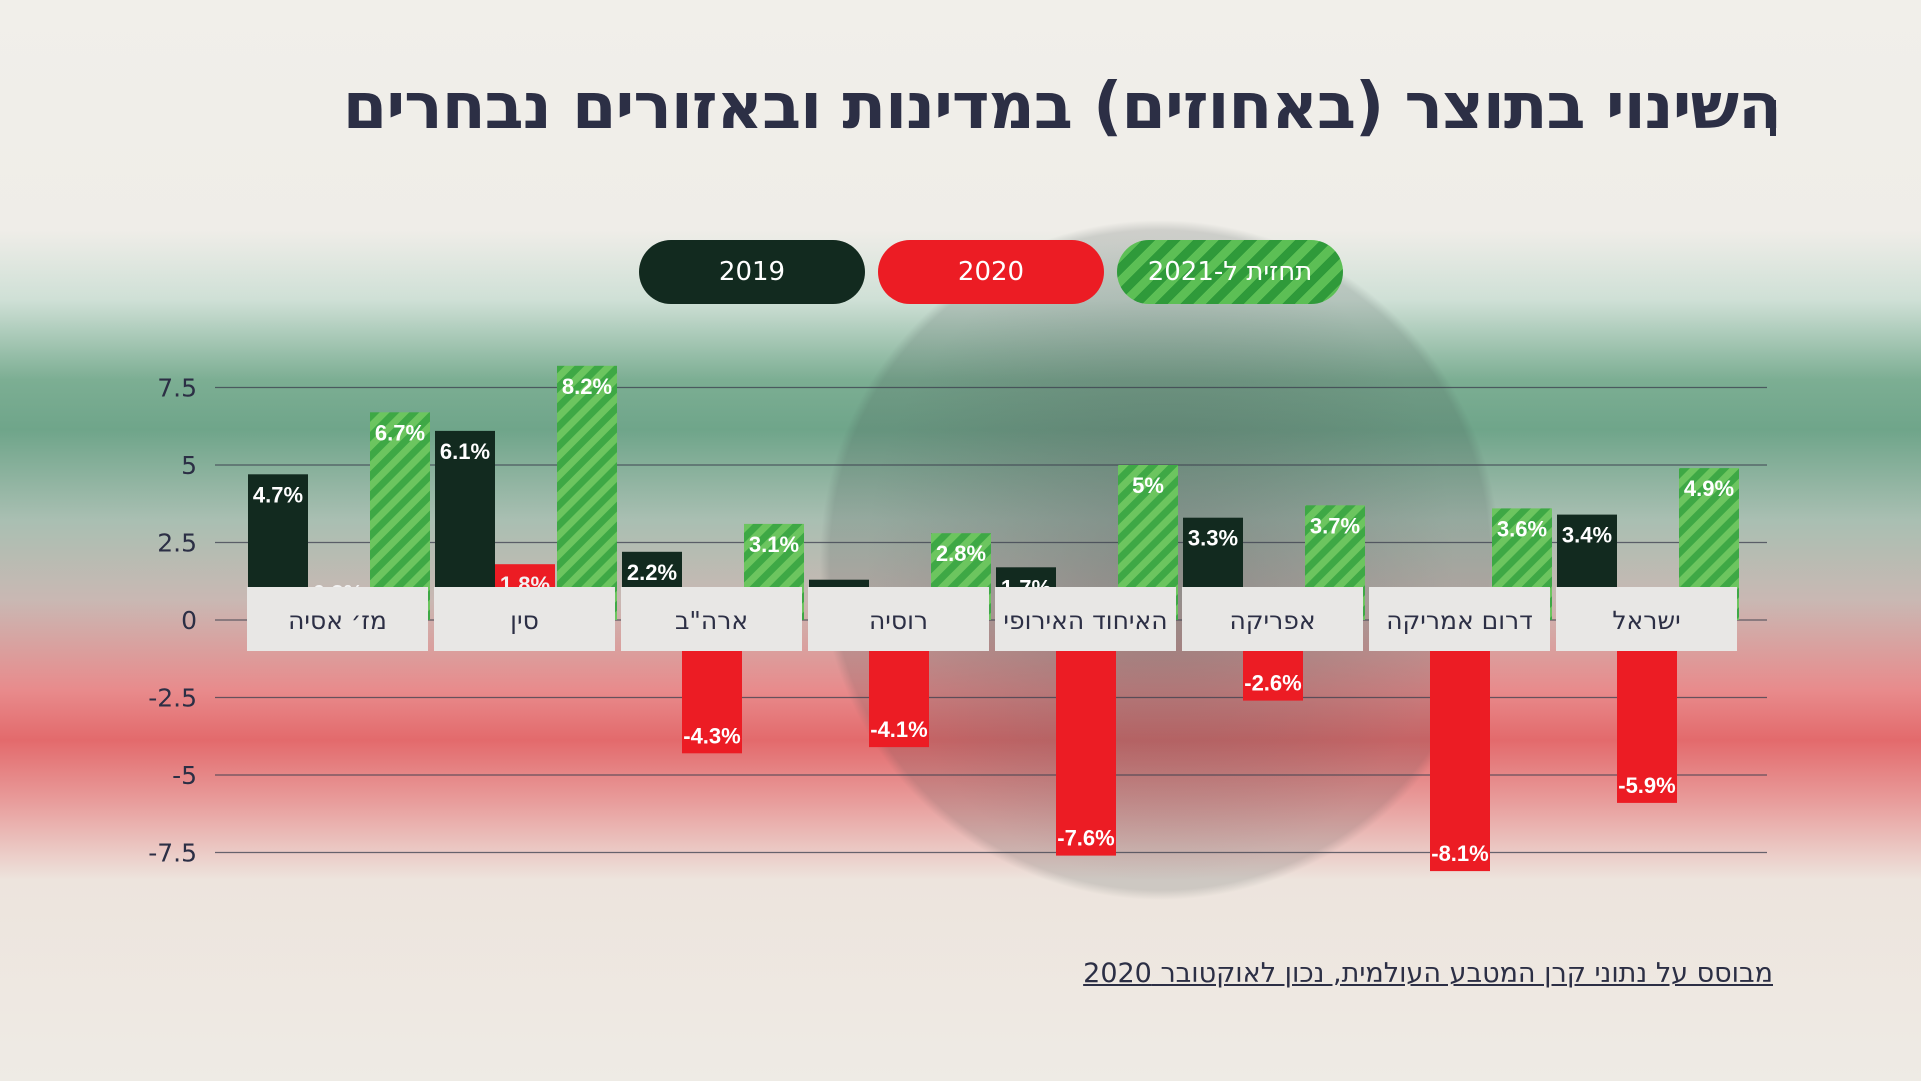 This screenshot has width=1921, height=1081. Describe the element at coordinates (898, 729) in the screenshot. I see `data-label: -4.1%` at that location.